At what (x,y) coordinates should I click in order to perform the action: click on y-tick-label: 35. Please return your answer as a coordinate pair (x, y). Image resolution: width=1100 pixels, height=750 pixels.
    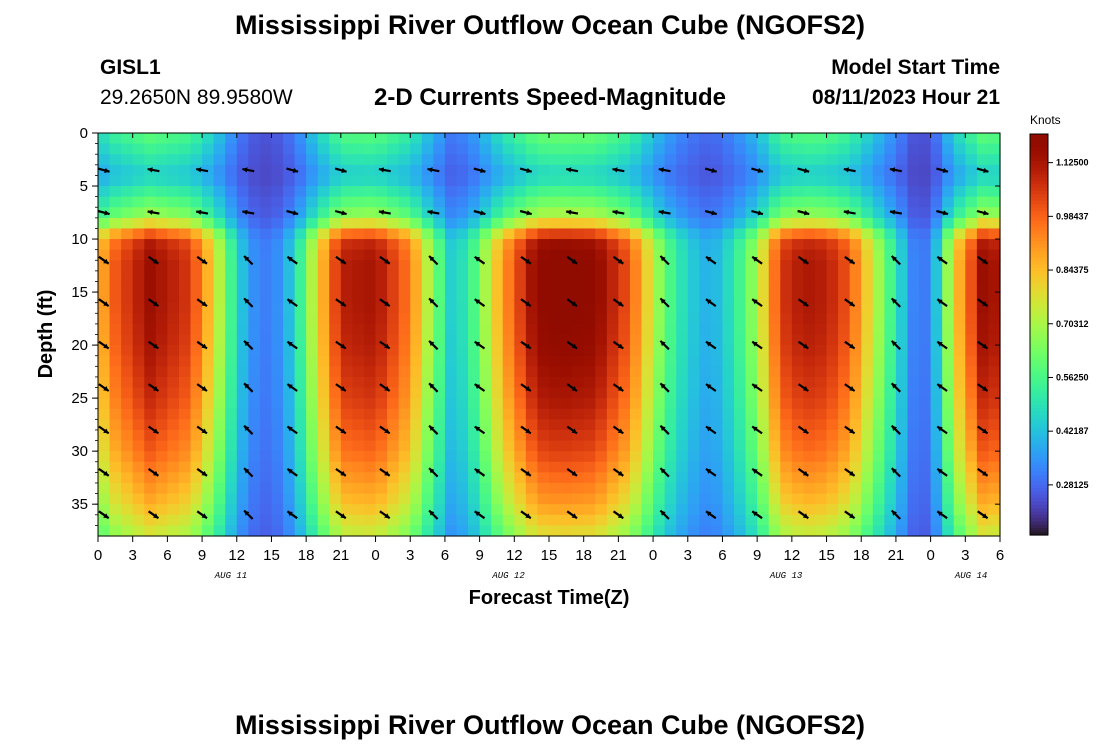
    Looking at the image, I should click on (79, 504).